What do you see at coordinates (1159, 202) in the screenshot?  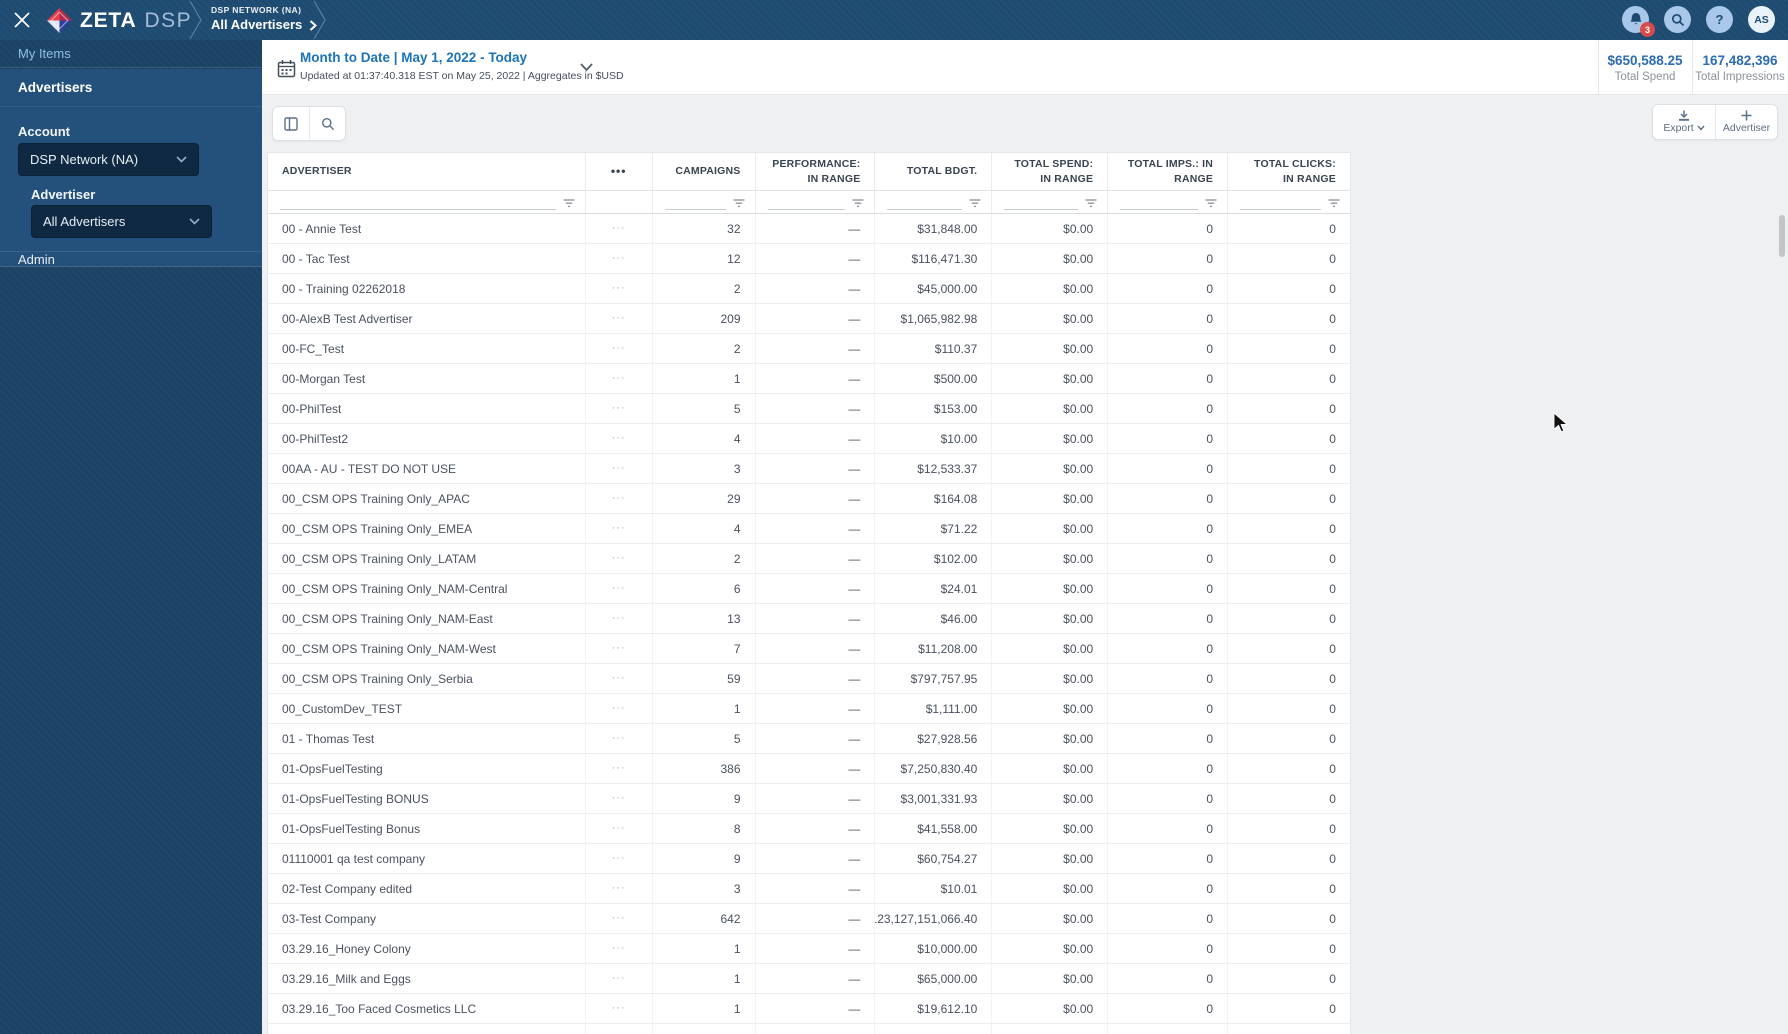 I see `filter-input-total-impressions` at bounding box center [1159, 202].